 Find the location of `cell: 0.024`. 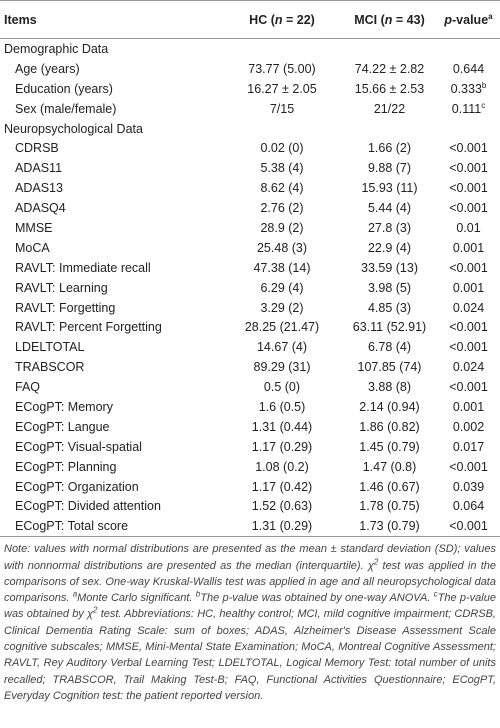

cell: 0.024 is located at coordinates (468, 367).